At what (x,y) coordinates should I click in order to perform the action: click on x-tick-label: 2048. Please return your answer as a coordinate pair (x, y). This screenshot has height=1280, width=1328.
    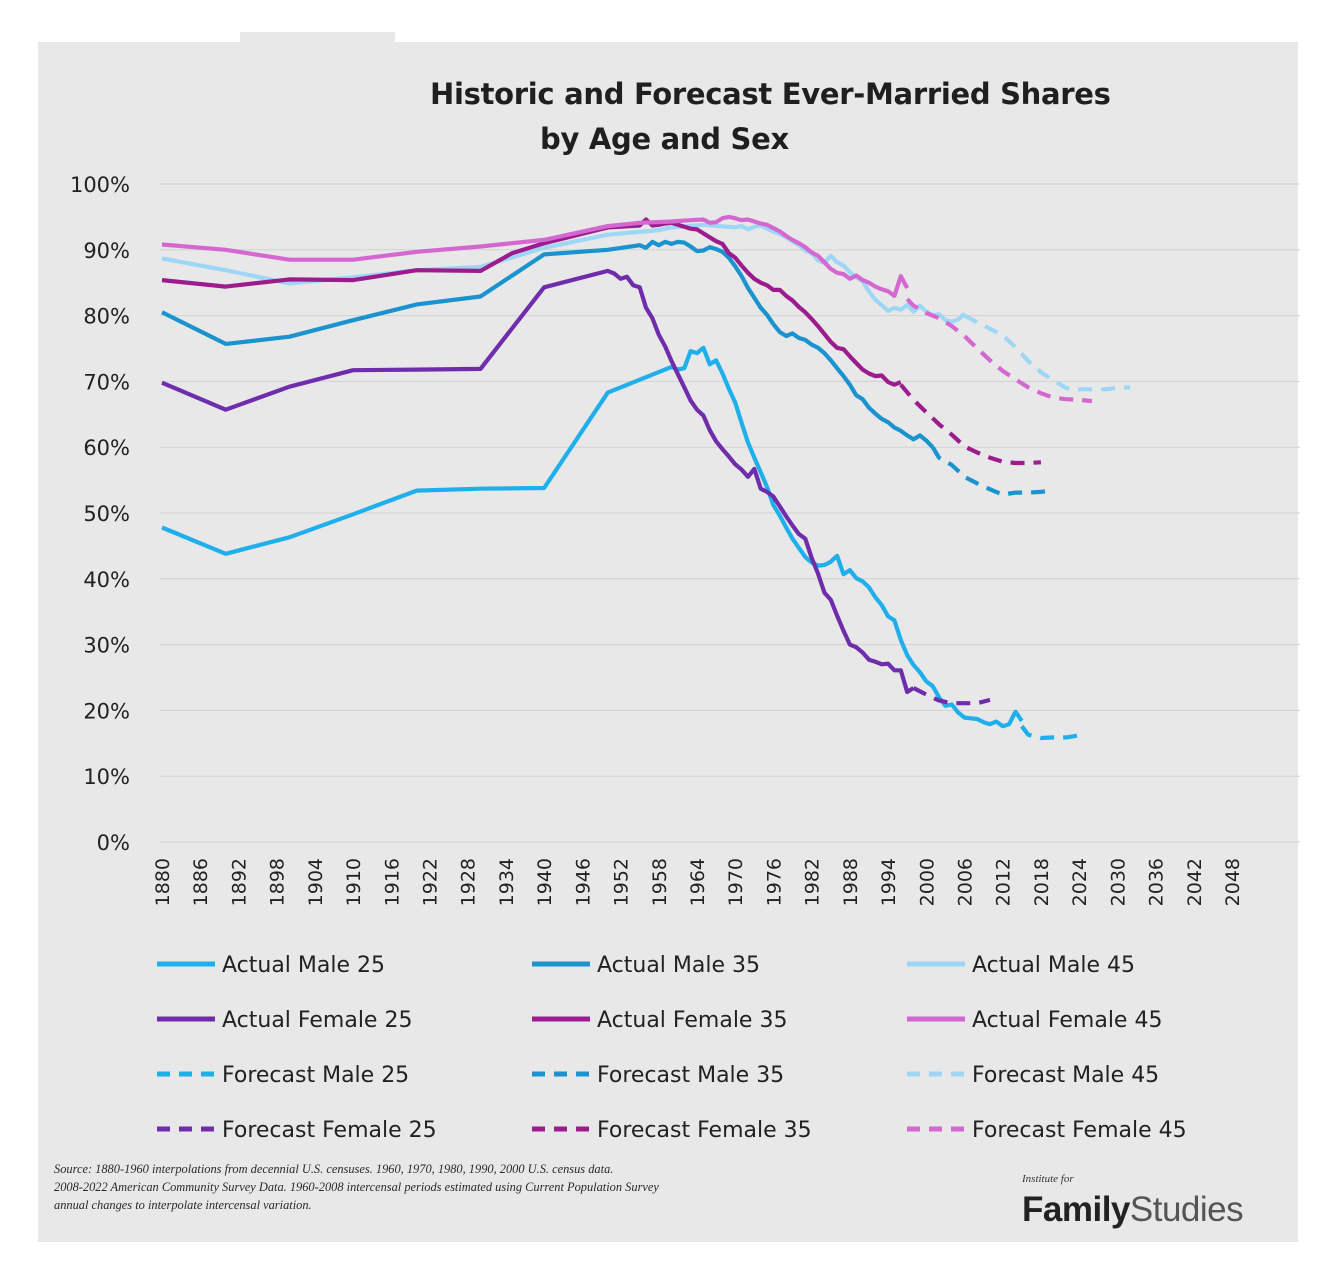
    Looking at the image, I should click on (1233, 882).